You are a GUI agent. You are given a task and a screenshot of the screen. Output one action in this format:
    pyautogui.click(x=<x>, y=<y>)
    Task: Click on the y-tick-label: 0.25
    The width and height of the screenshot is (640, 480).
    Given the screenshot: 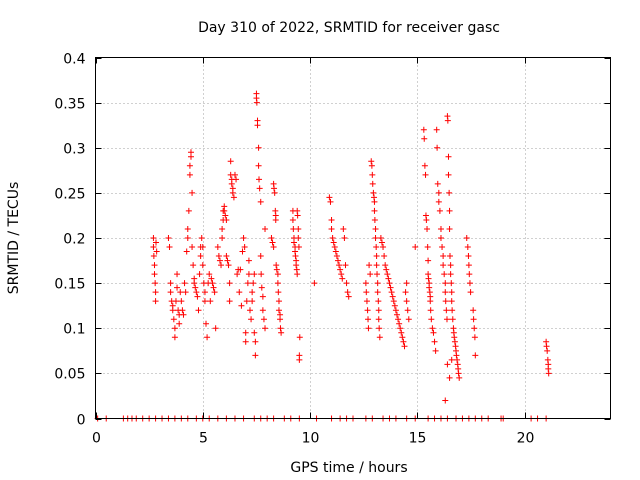 What is the action you would take?
    pyautogui.click(x=69, y=195)
    